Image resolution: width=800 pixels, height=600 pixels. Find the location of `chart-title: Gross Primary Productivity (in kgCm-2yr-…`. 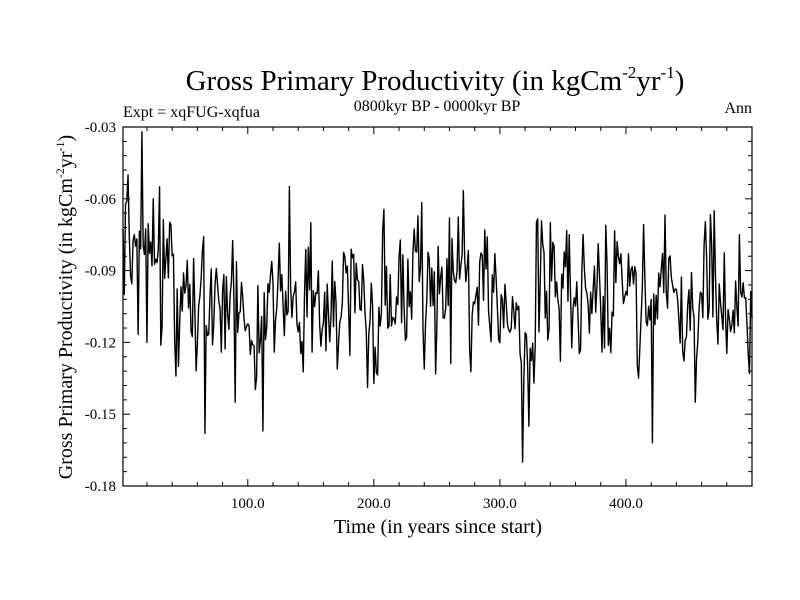

chart-title: Gross Primary Productivity (in kgCm-2yr-… is located at coordinates (435, 80).